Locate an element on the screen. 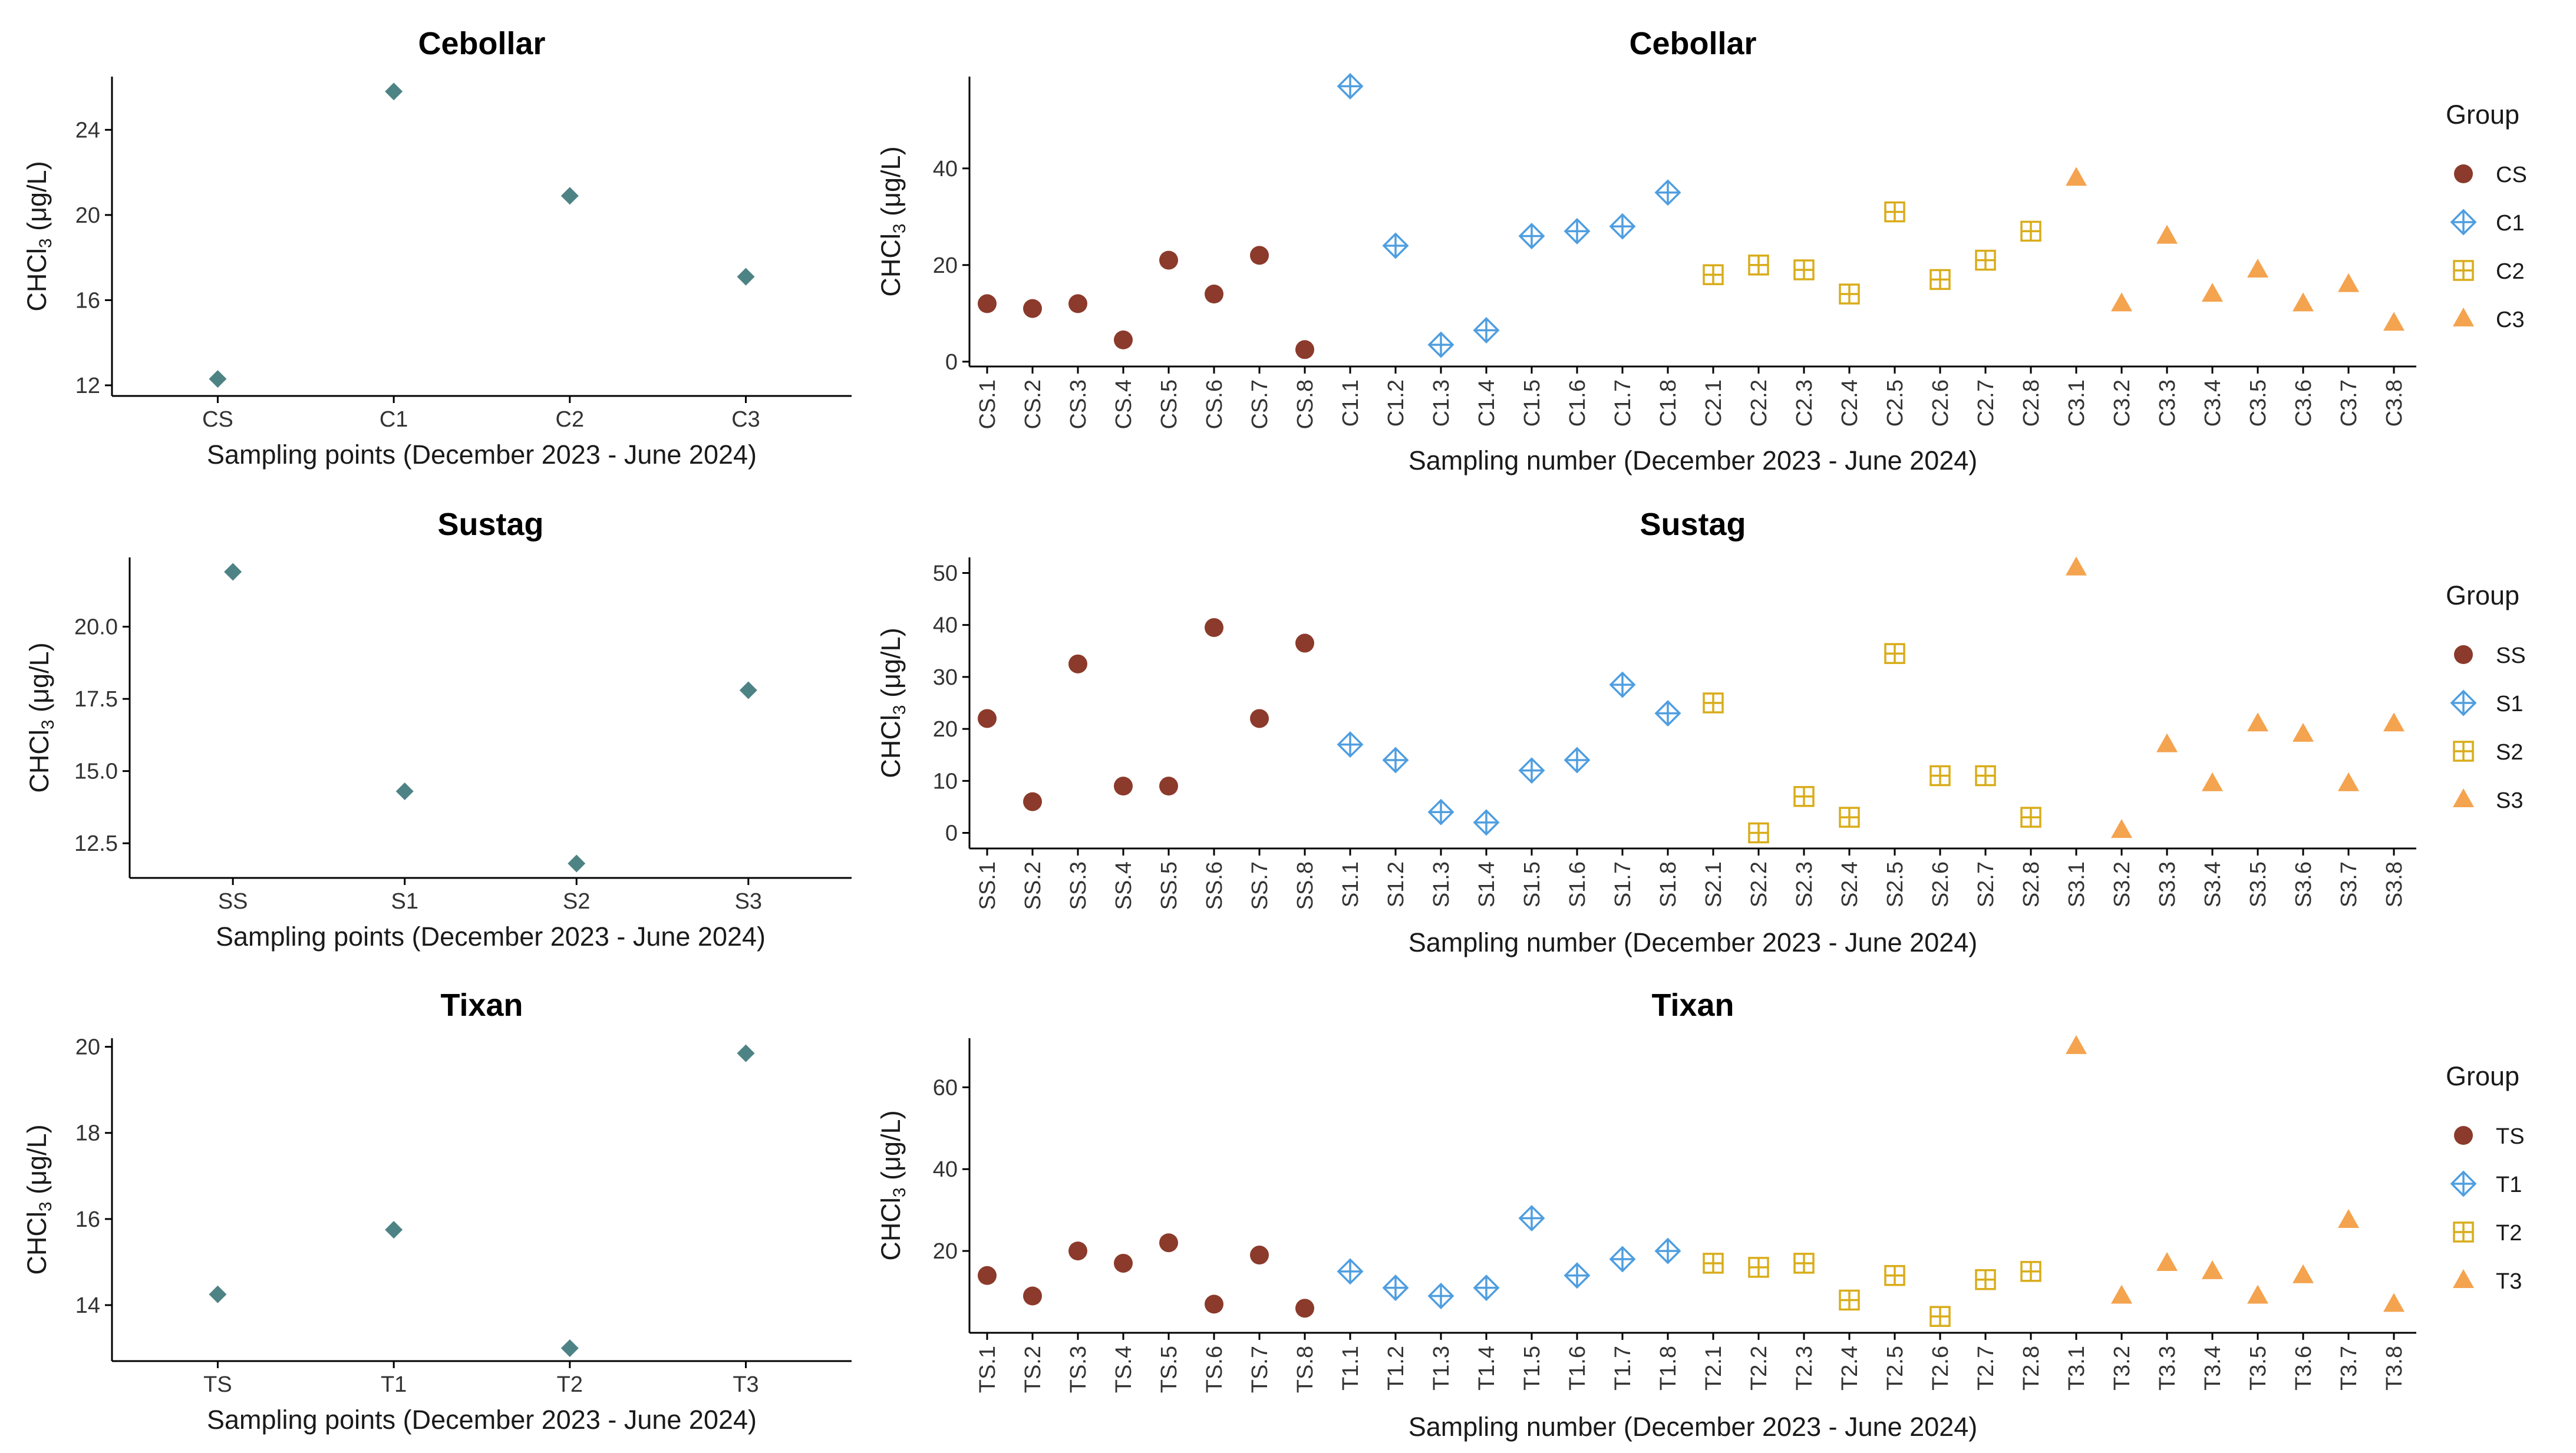 This screenshot has width=2576, height=1453. x-tick-label: T1 is located at coordinates (394, 1384).